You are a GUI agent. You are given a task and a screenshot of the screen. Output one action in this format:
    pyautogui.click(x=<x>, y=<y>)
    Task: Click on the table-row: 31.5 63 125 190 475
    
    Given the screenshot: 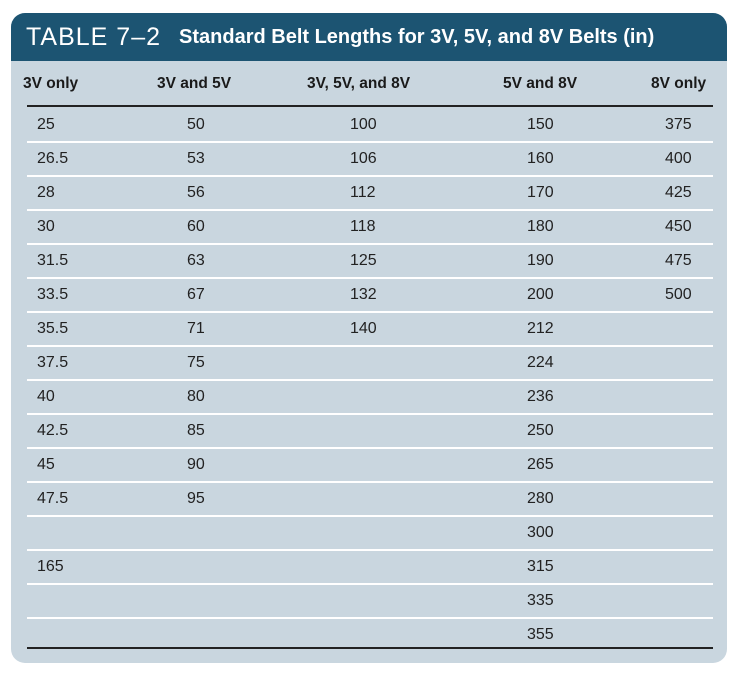 What is the action you would take?
    pyautogui.click(x=369, y=262)
    